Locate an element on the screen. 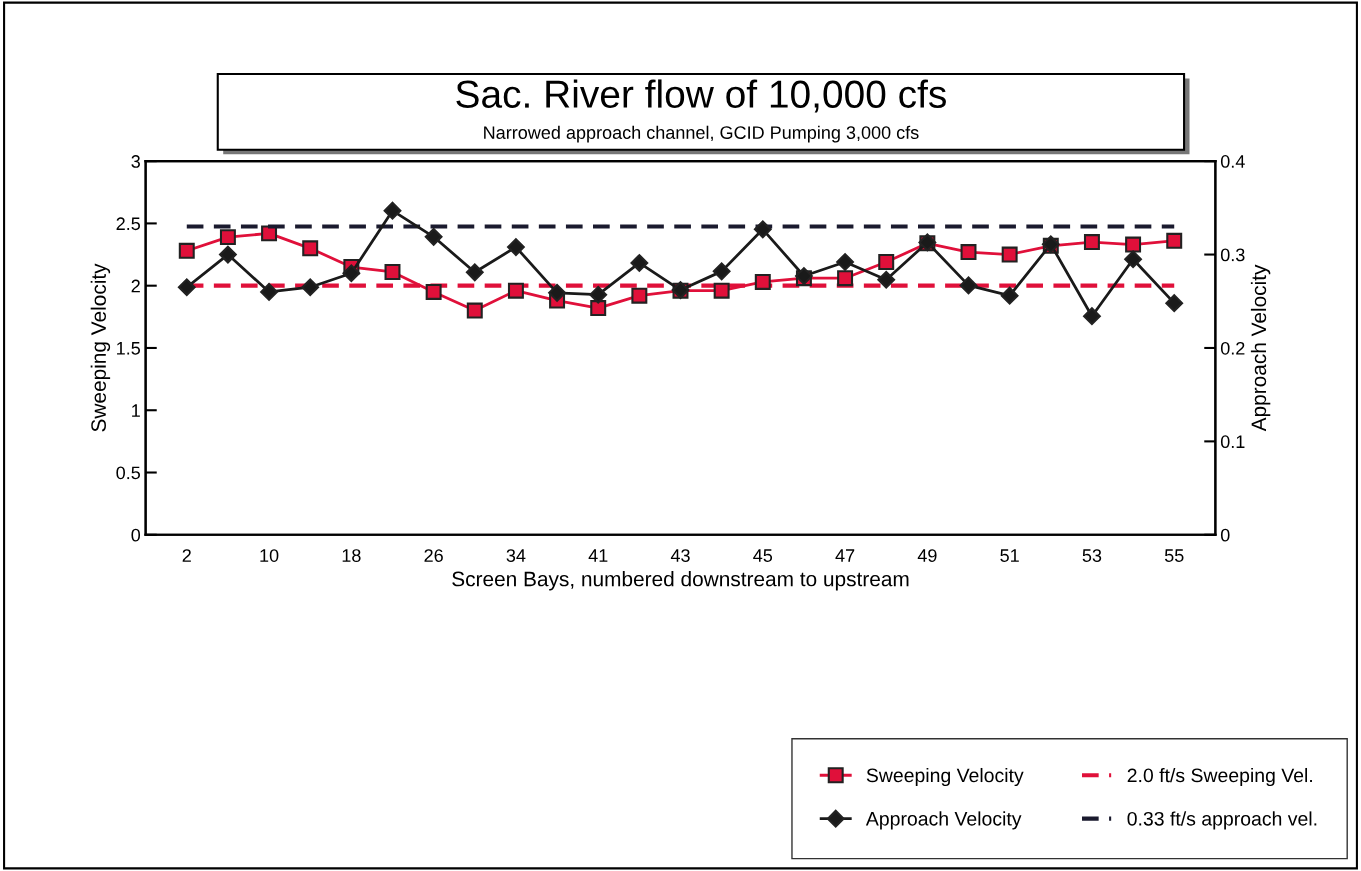  y-tick-label: 1.5 is located at coordinates (129, 348).